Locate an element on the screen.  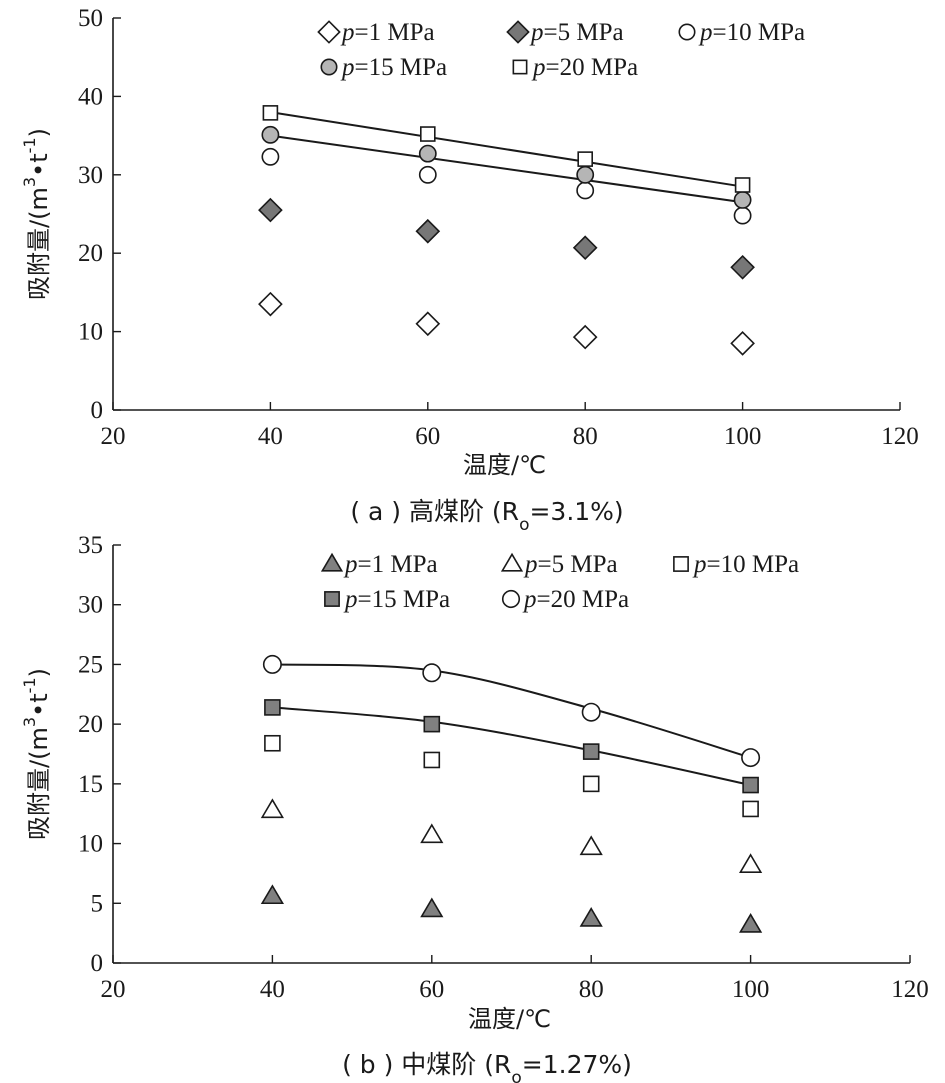
y-tick-label: 40 is located at coordinates (90, 96).